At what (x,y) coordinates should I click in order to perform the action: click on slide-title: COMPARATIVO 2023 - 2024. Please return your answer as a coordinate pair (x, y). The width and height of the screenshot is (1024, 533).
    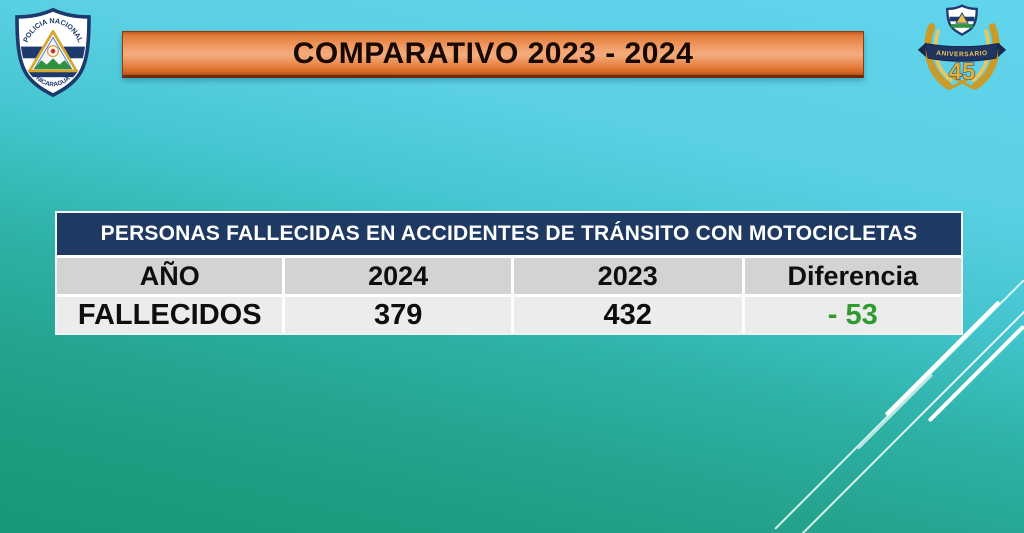
    Looking at the image, I should click on (493, 53).